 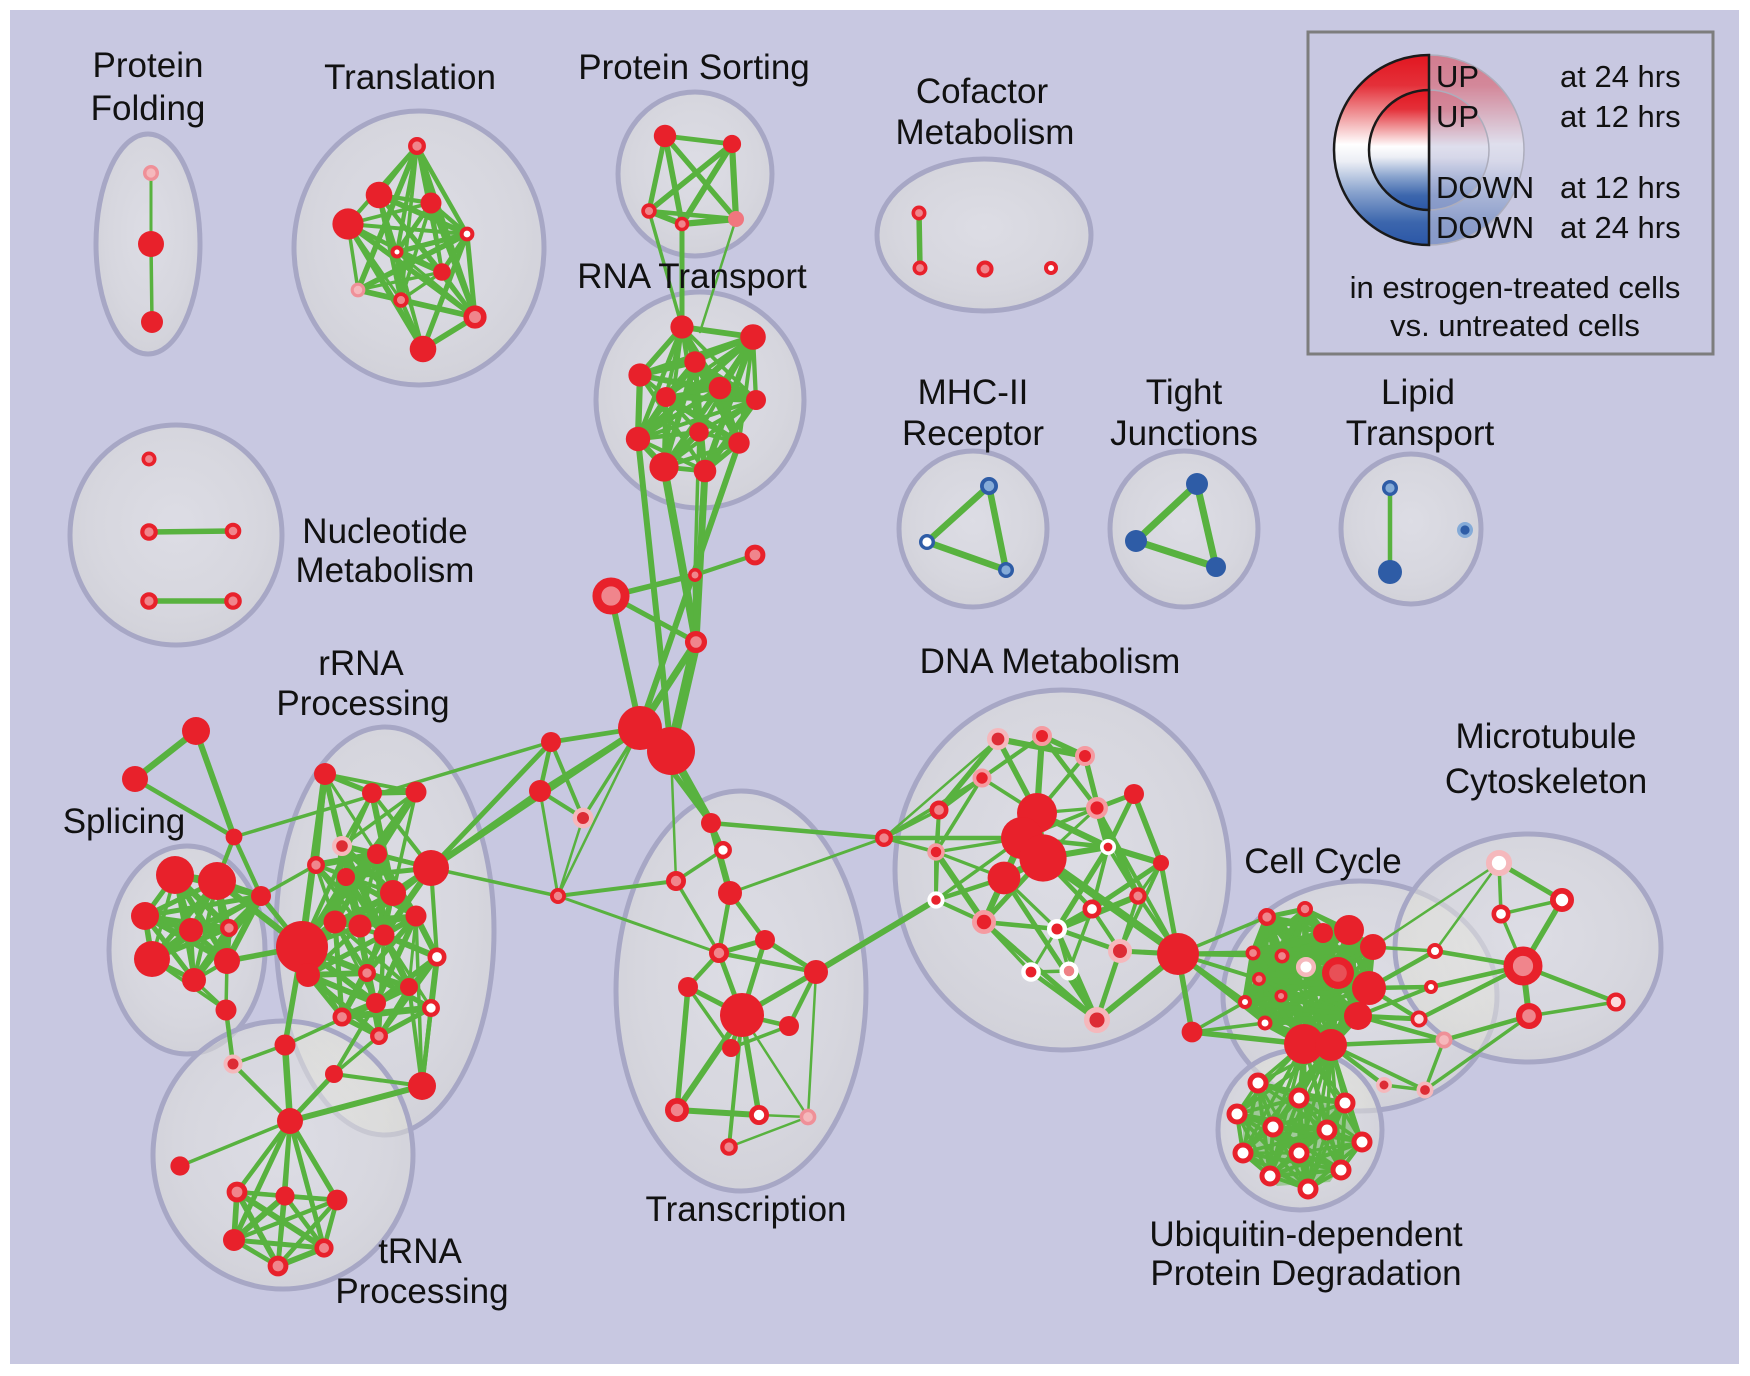 I want to click on svg-text: Receptor, so click(x=973, y=433).